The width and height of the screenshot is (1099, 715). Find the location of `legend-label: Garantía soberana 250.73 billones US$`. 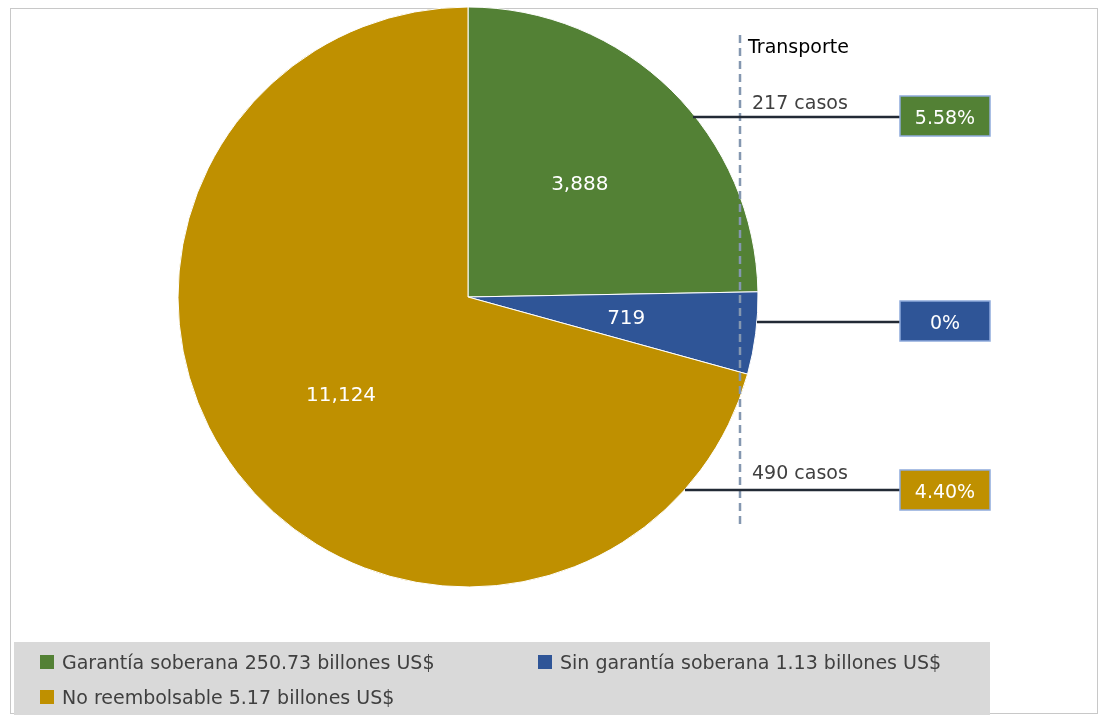

legend-label: Garantía soberana 250.73 billones US$ is located at coordinates (248, 662).